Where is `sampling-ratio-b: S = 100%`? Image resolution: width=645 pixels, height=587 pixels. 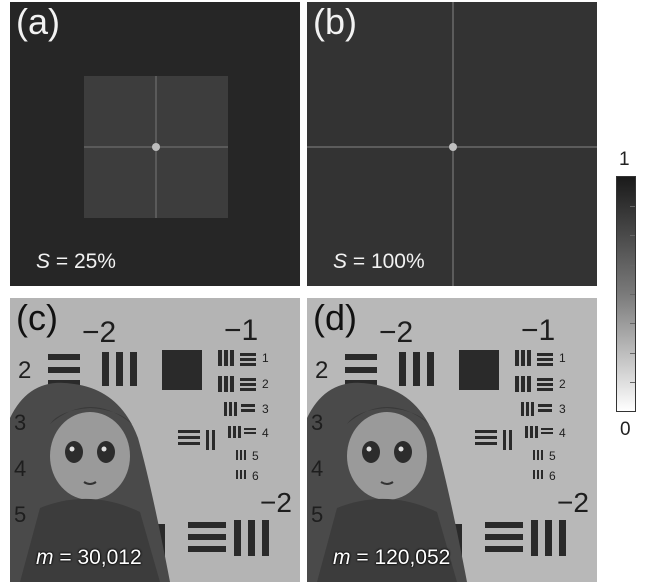
sampling-ratio-b: S = 100% is located at coordinates (379, 261).